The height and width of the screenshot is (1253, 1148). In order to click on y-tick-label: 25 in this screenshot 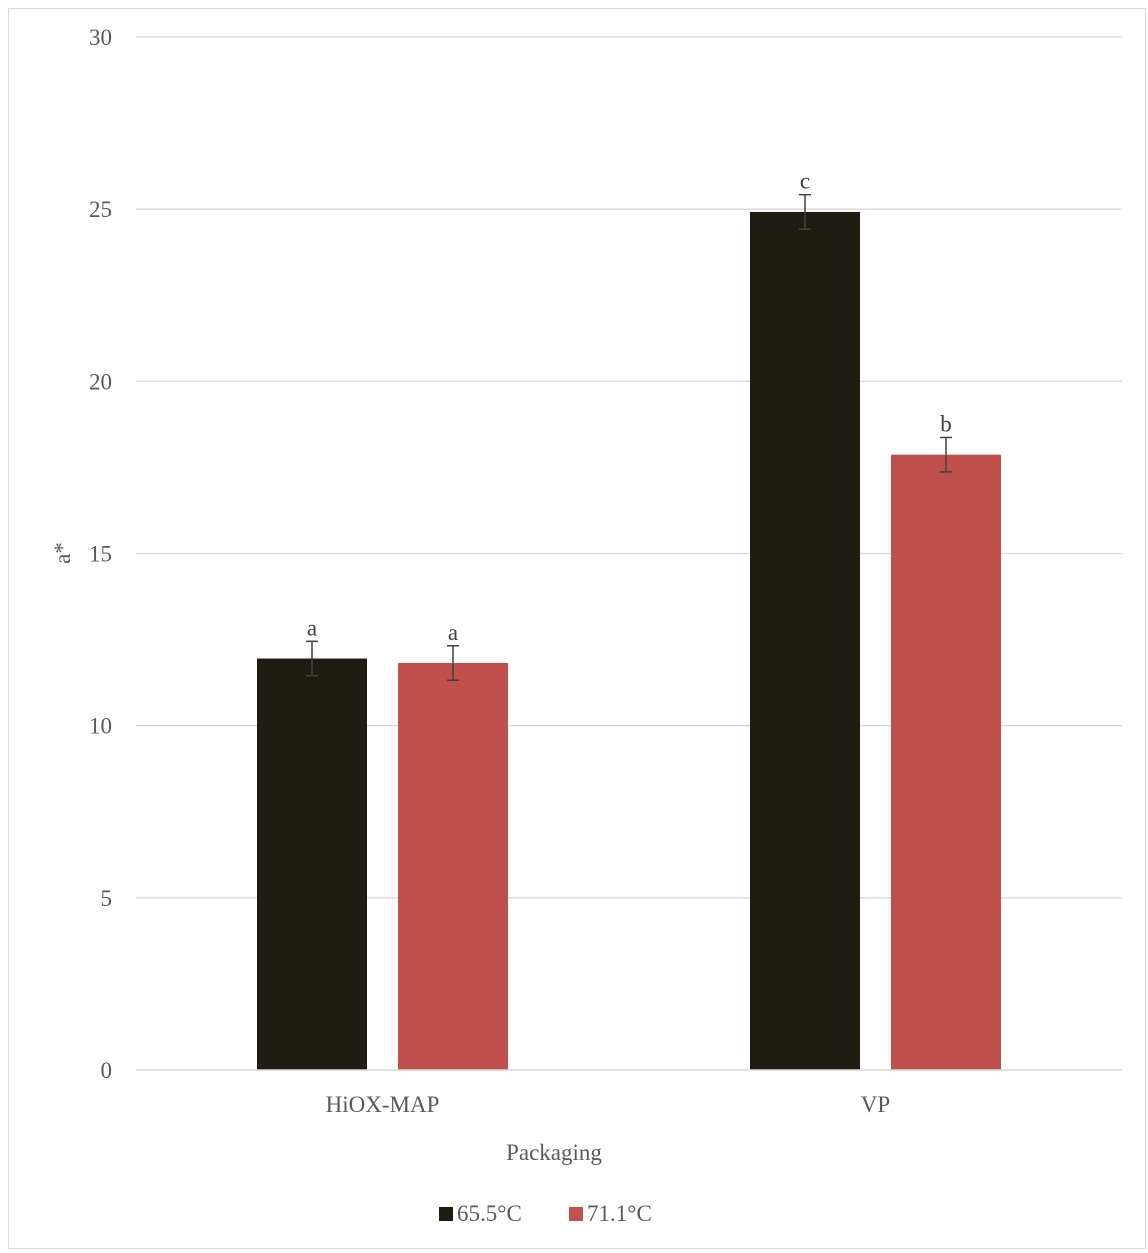, I will do `click(100, 209)`.